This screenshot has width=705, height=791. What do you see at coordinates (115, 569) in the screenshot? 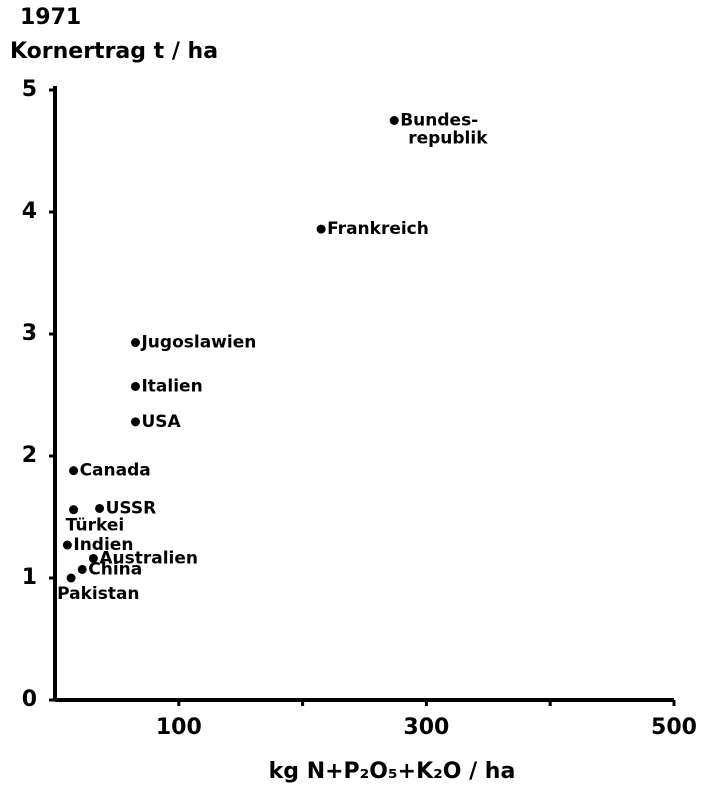
I see `point-label: China` at bounding box center [115, 569].